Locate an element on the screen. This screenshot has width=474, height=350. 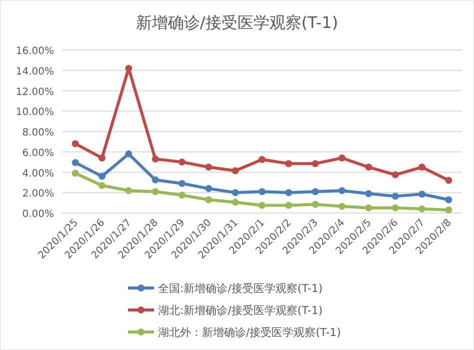
legend-label: 全国:新增确诊/接受医学观察(T-1) is located at coordinates (240, 288).